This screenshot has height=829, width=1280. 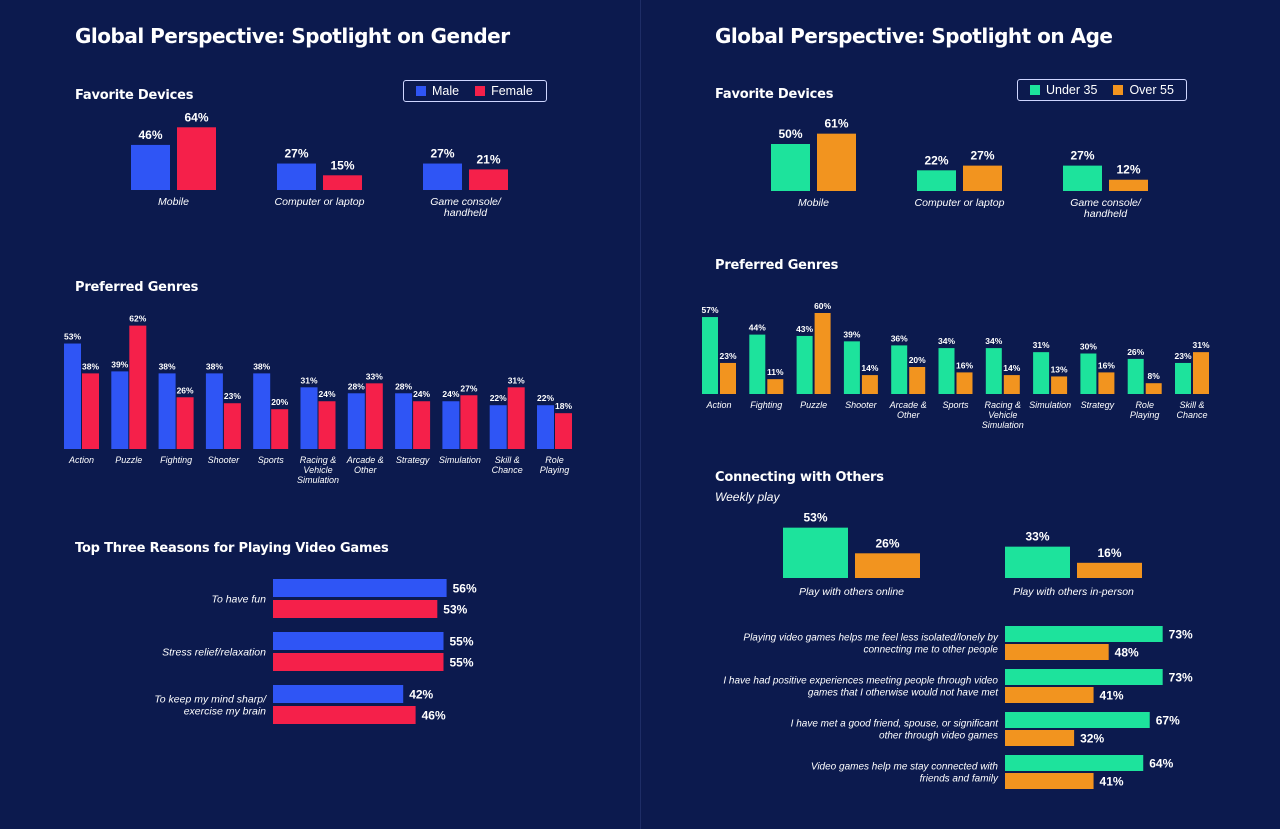 What do you see at coordinates (813, 405) in the screenshot?
I see `age-genre-category-label: Puzzle` at bounding box center [813, 405].